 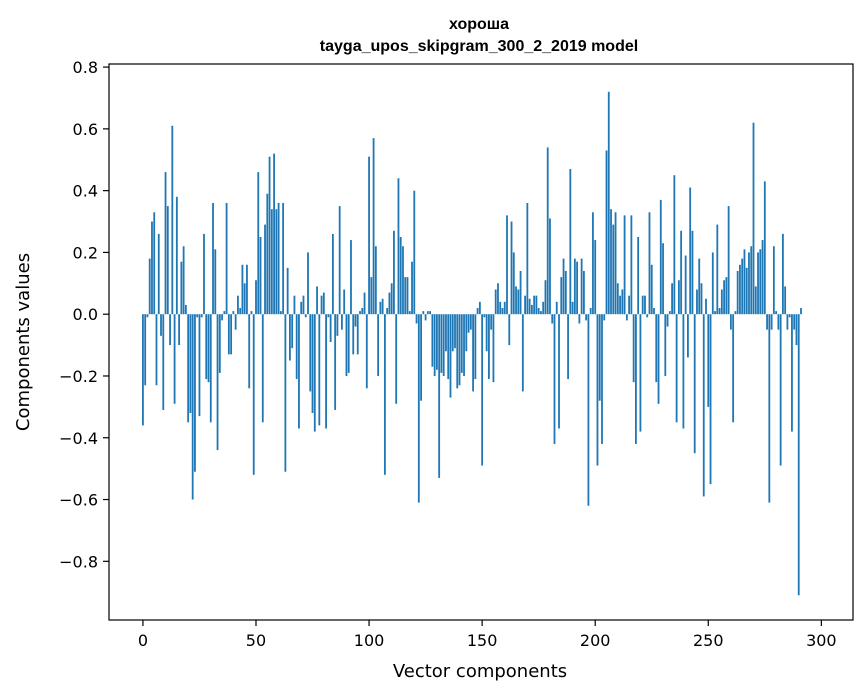 What do you see at coordinates (85, 129) in the screenshot?
I see `y-tick-label: 0.6` at bounding box center [85, 129].